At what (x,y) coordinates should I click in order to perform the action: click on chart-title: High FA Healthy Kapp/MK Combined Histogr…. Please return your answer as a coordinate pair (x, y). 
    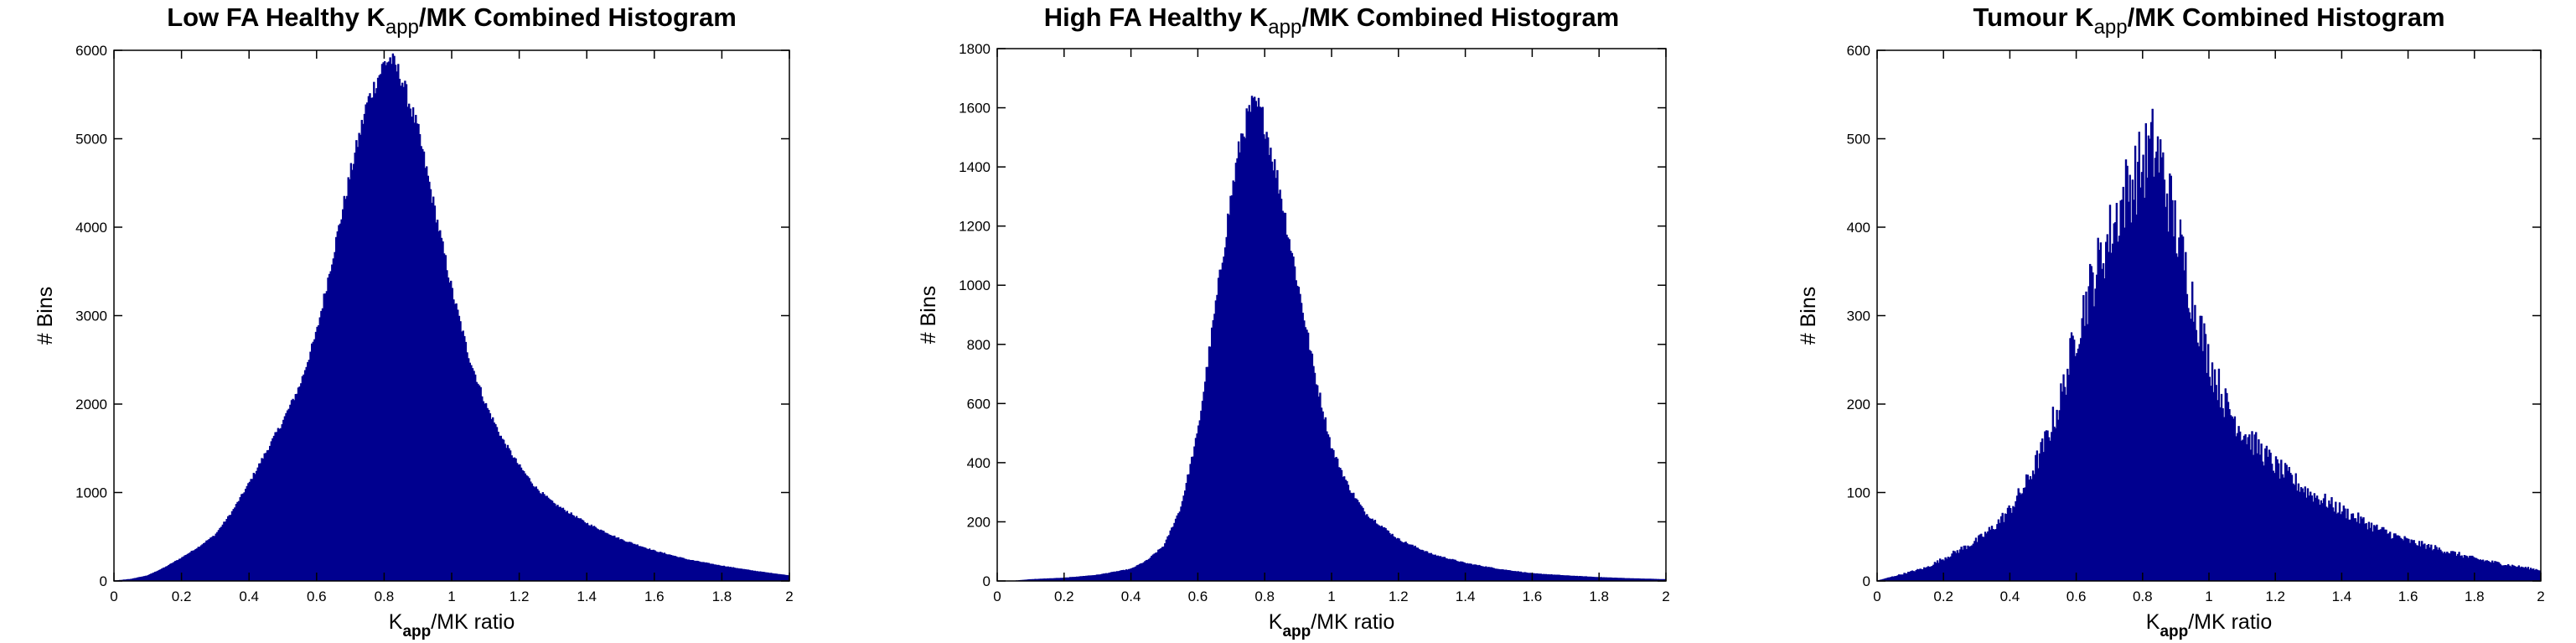
    Looking at the image, I should click on (1332, 21).